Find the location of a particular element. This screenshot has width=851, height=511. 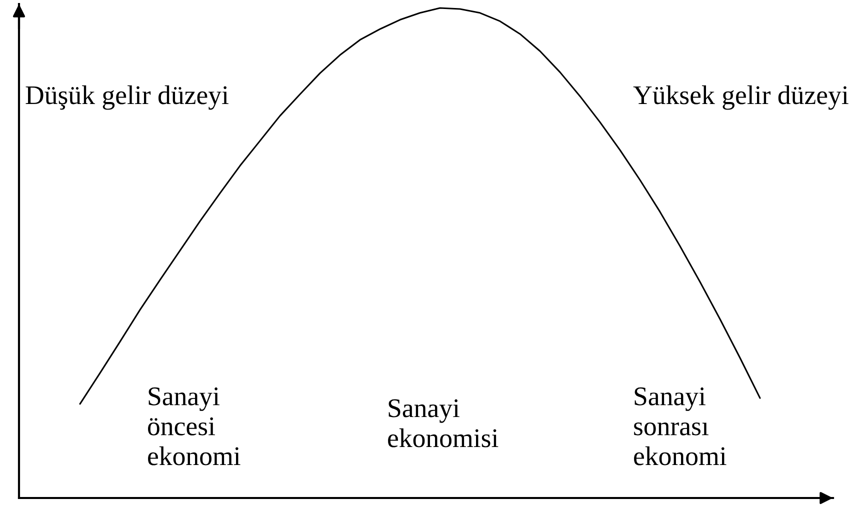

annotation: Düşük gelir düzeyi is located at coordinates (127, 97).